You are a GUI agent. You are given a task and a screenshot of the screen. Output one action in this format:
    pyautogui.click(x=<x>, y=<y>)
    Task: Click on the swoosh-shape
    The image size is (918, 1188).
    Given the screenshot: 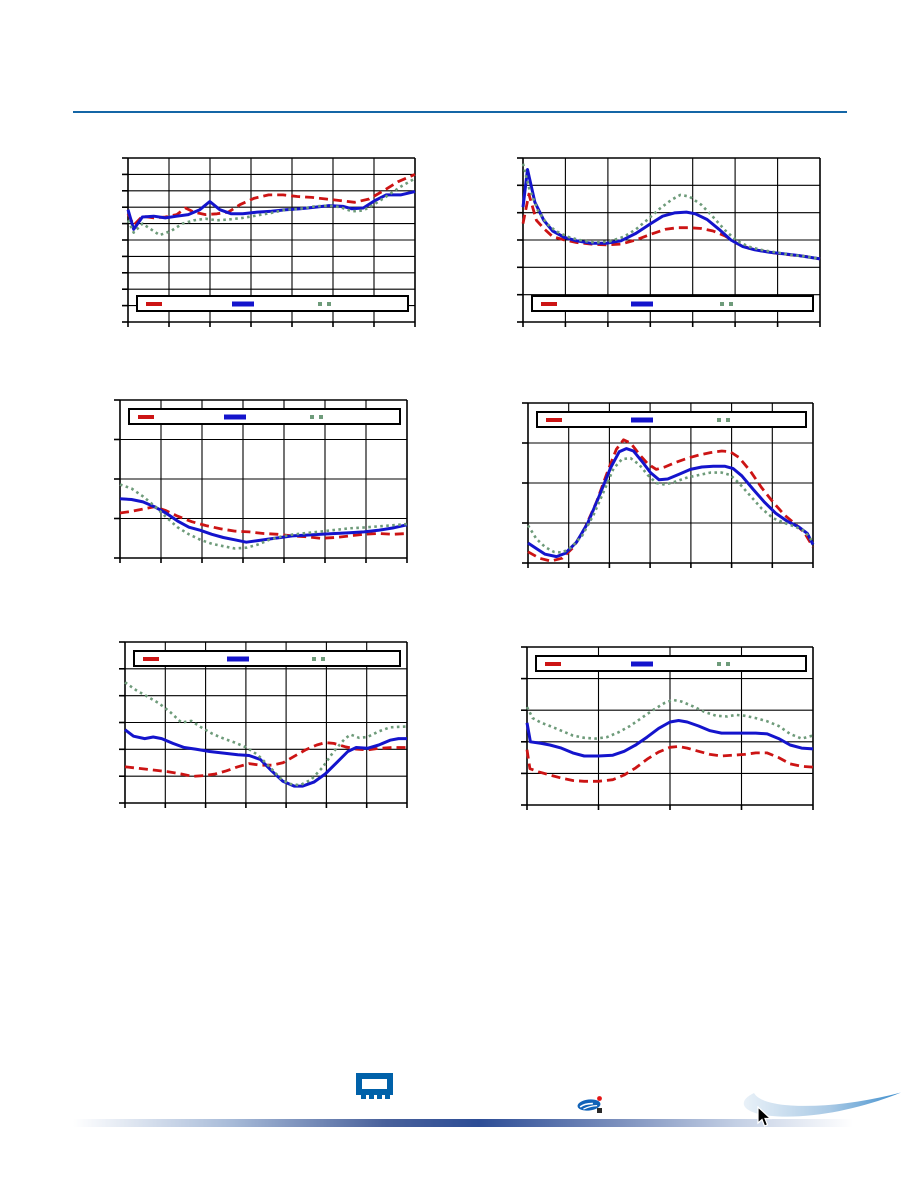 What is the action you would take?
    pyautogui.click(x=822, y=1104)
    